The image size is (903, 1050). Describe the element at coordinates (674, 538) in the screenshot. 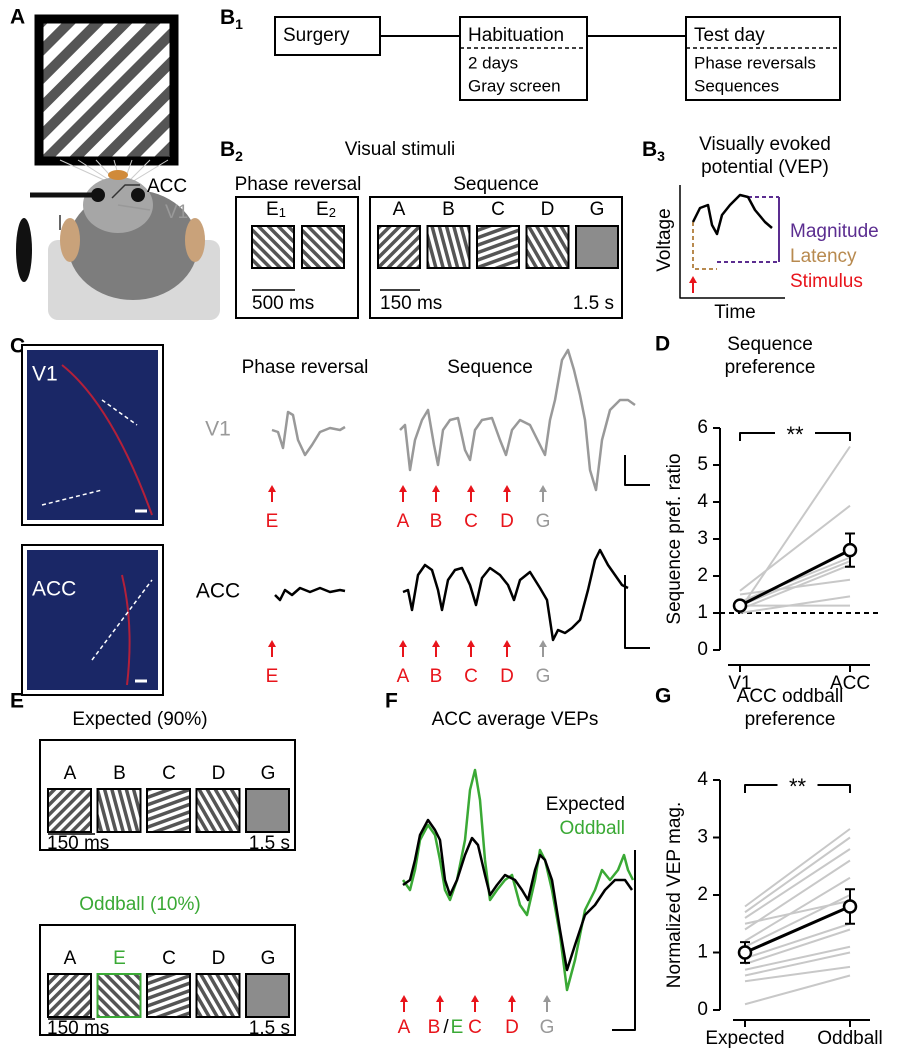

I see `y-axis-label: Sequence pref. ratio` at that location.